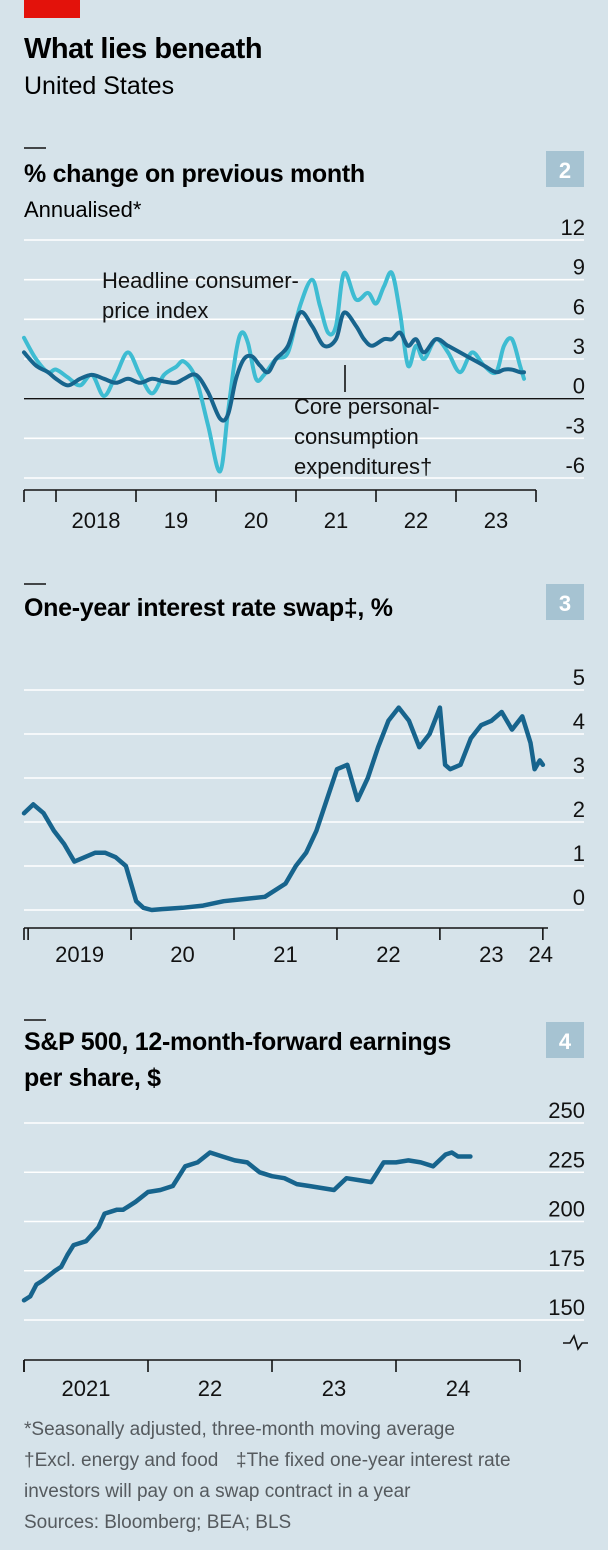 This screenshot has height=1550, width=608. Describe the element at coordinates (566, 1258) in the screenshot. I see `y-tick-label: 175` at that location.